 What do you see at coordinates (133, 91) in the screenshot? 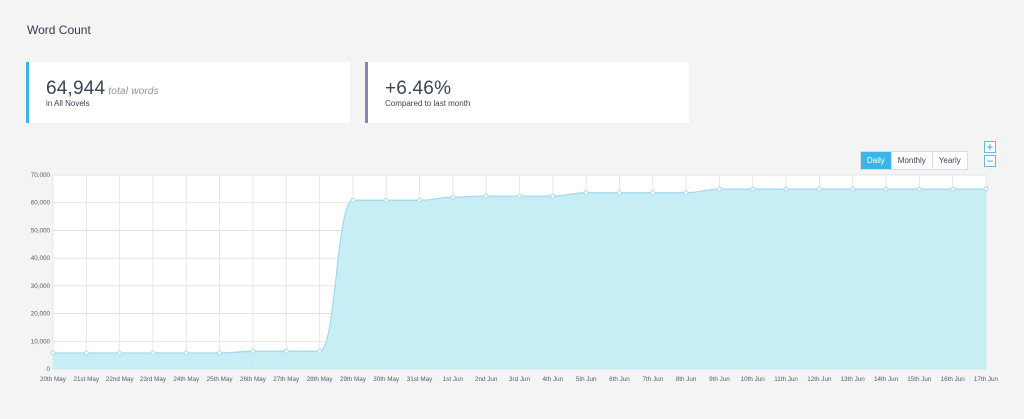
I see `total-words-unit: total words` at bounding box center [133, 91].